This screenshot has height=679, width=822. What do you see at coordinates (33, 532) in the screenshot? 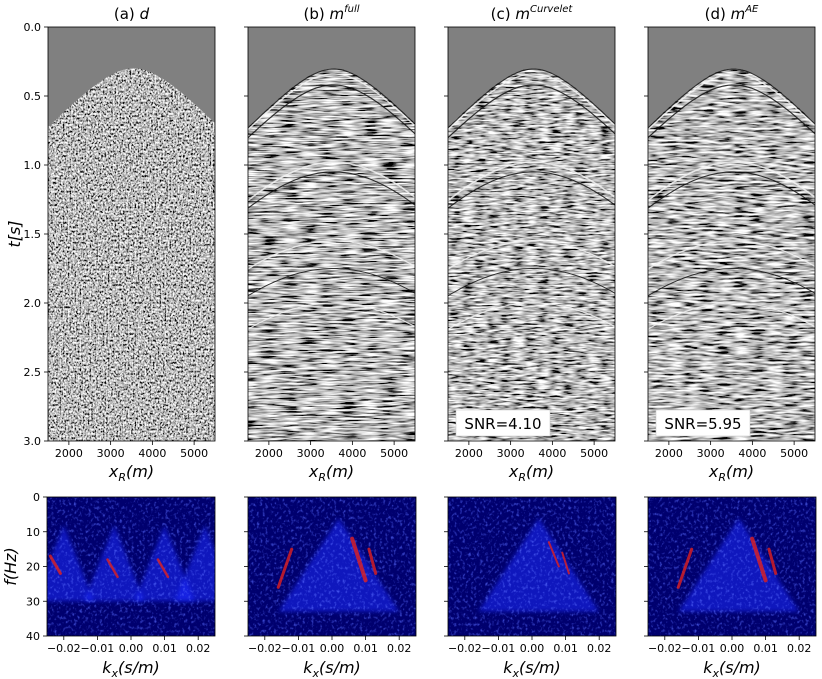
I see `y-tick-label: 10` at bounding box center [33, 532].